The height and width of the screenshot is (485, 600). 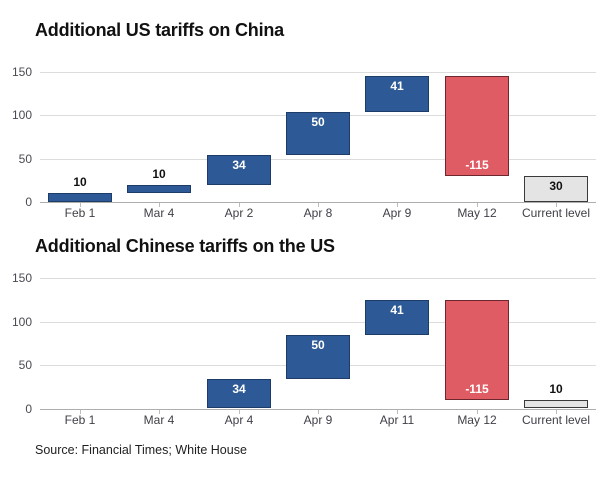 What do you see at coordinates (159, 30) in the screenshot?
I see `chart-title: Additional US tariffs on China` at bounding box center [159, 30].